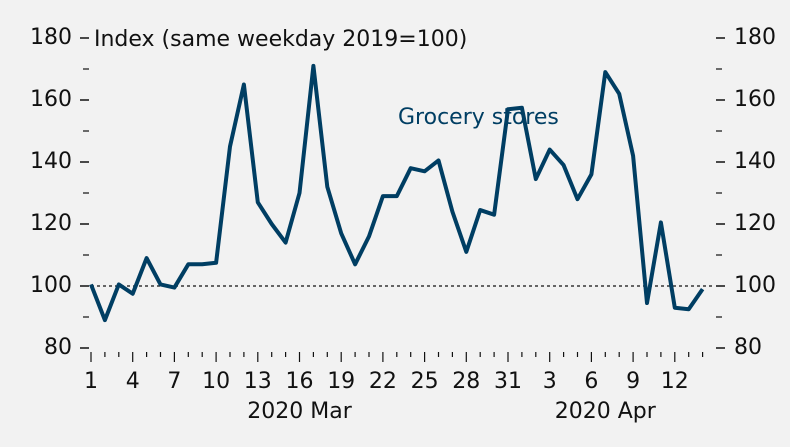 The height and width of the screenshot is (447, 790). I want to click on y-tick-label: 180, so click(51, 37).